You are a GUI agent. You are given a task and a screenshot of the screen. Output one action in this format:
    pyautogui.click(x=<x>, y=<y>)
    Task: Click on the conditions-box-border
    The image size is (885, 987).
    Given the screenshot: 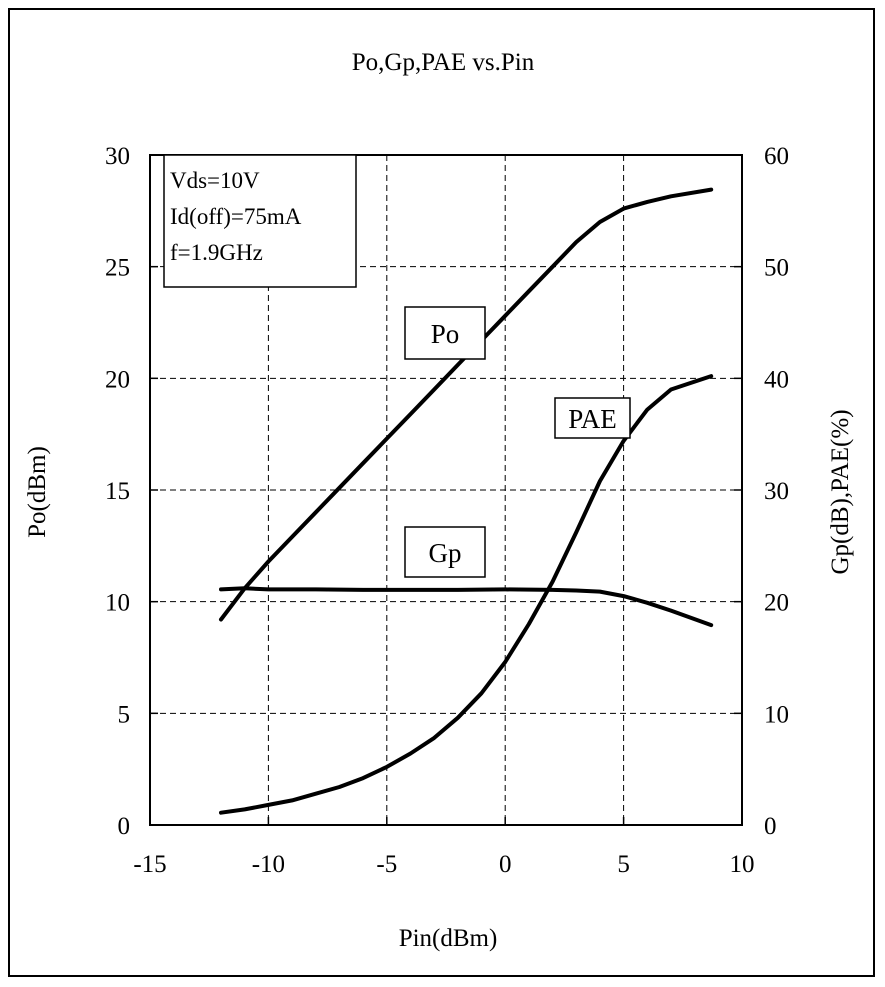 What is the action you would take?
    pyautogui.click(x=260, y=221)
    